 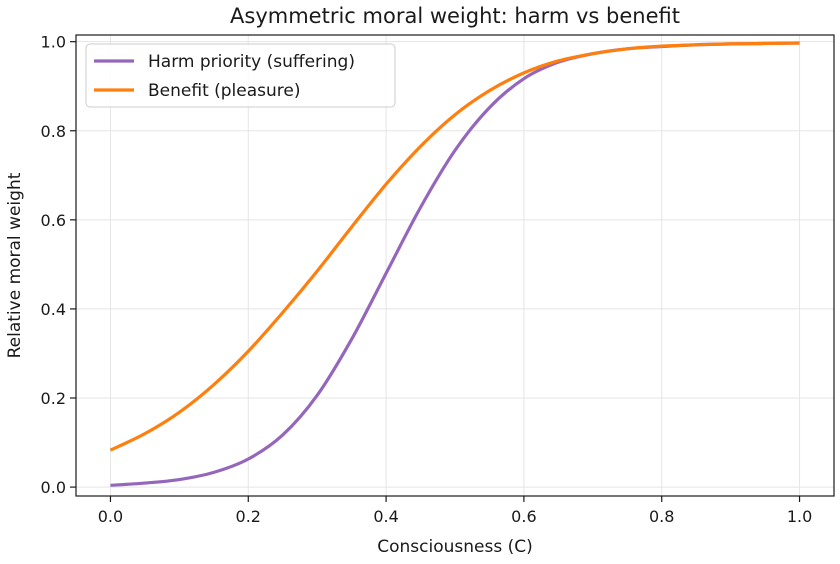 What do you see at coordinates (53, 42) in the screenshot?
I see `y-tick-label: 1.0` at bounding box center [53, 42].